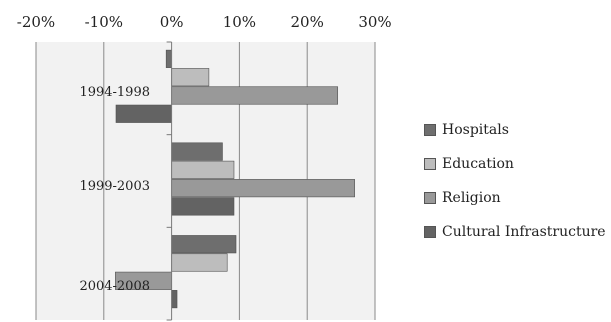  What do you see at coordinates (36, 22) in the screenshot?
I see `x-tick-label: -20%` at bounding box center [36, 22].